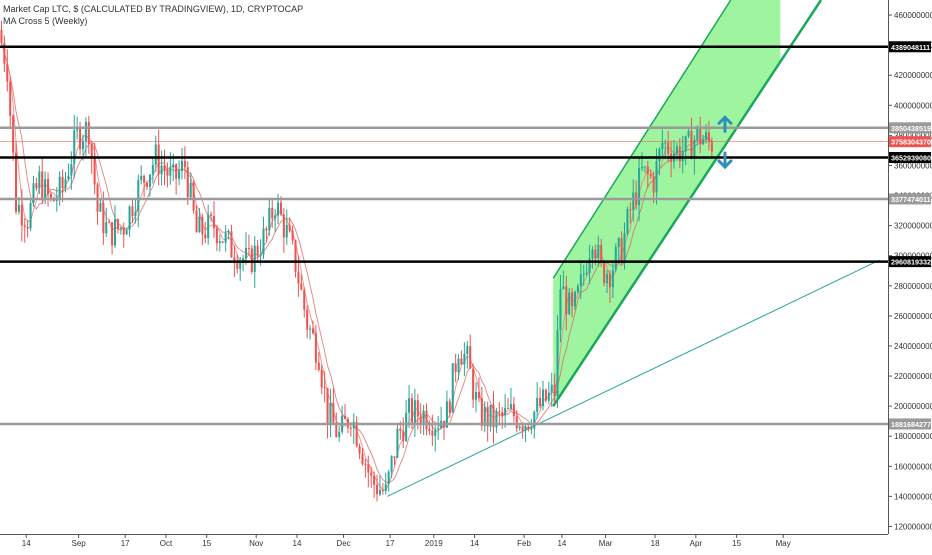 Image resolution: width=932 pixels, height=555 pixels. Describe the element at coordinates (466, 542) in the screenshot. I see `time-axis-background` at that location.